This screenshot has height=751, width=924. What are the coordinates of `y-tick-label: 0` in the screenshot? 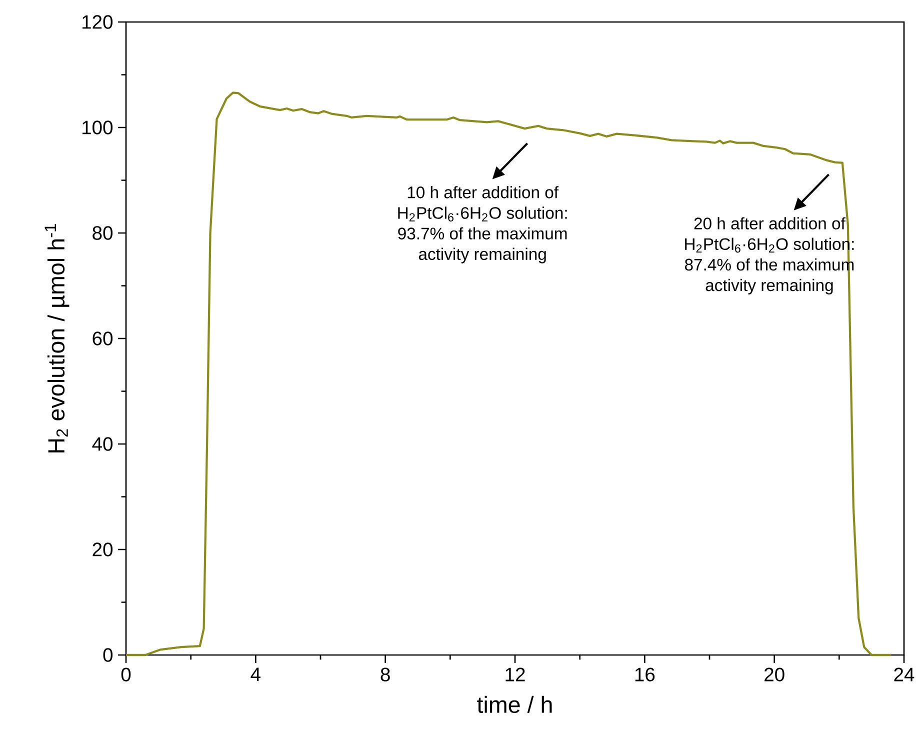 It's located at (108, 655).